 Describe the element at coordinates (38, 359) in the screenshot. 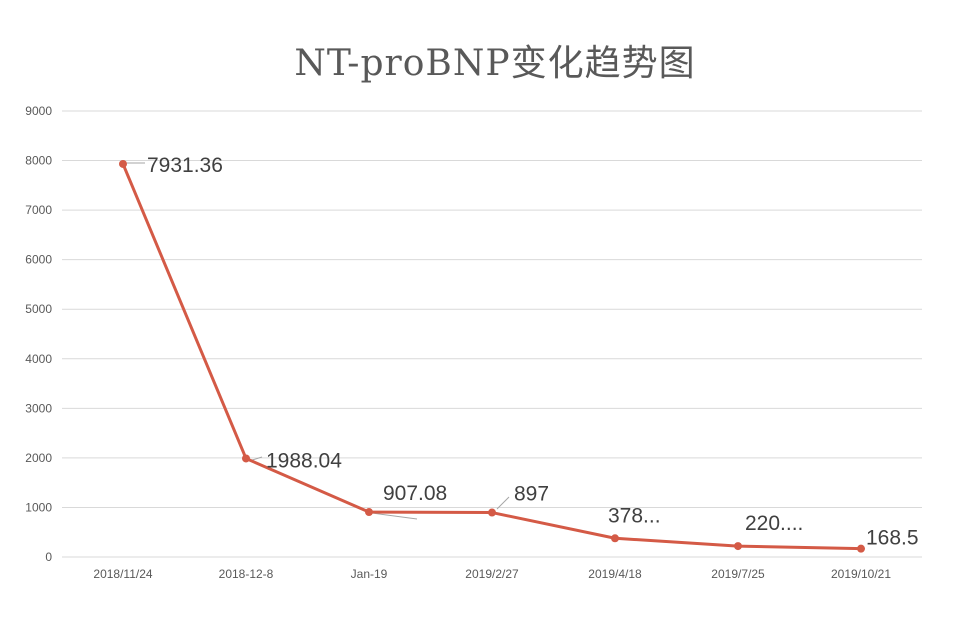

I see `y-tick-label: 4000` at that location.